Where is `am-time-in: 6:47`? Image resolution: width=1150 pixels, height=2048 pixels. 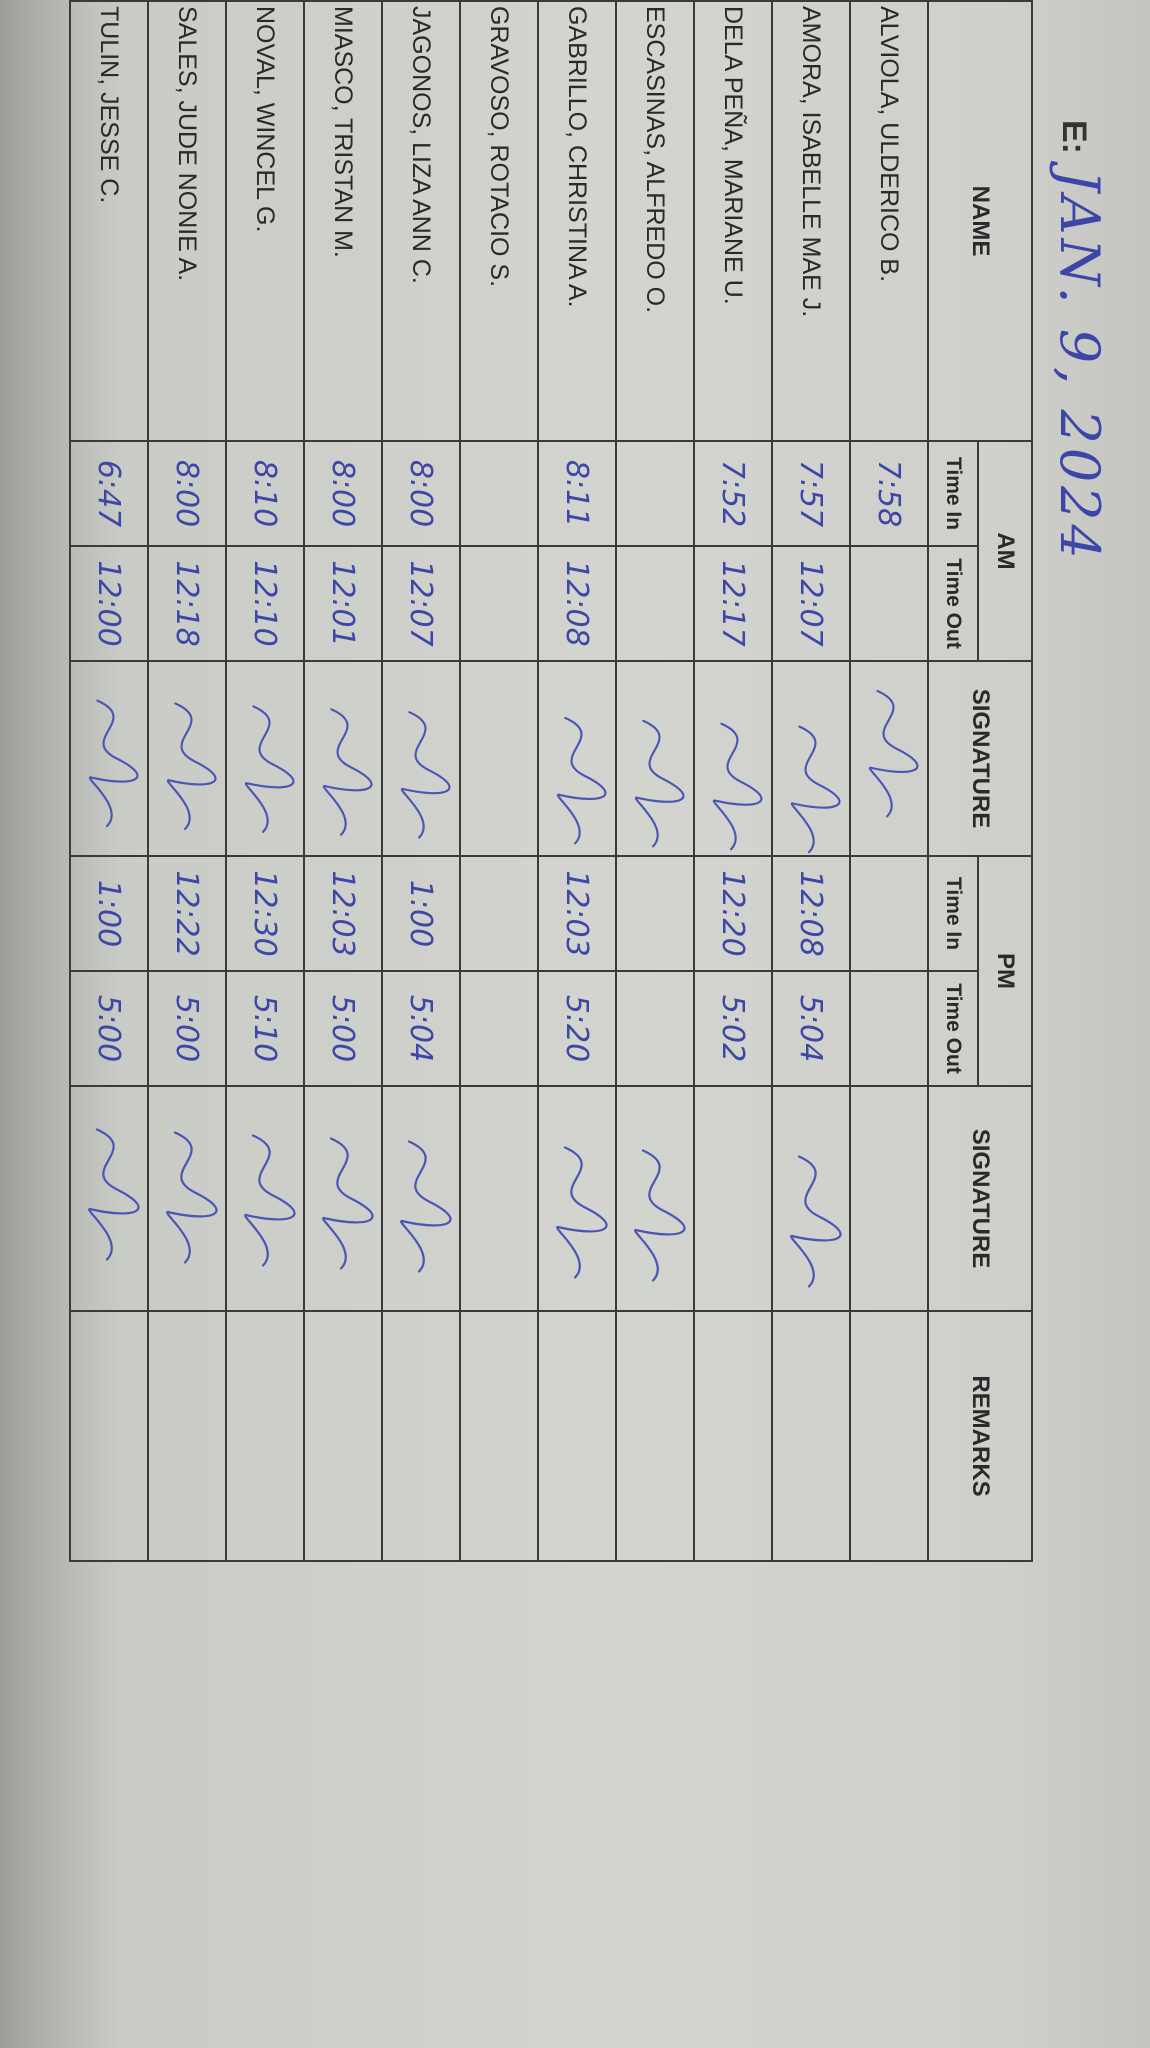
am-time-in: 6:47 is located at coordinates (109, 493).